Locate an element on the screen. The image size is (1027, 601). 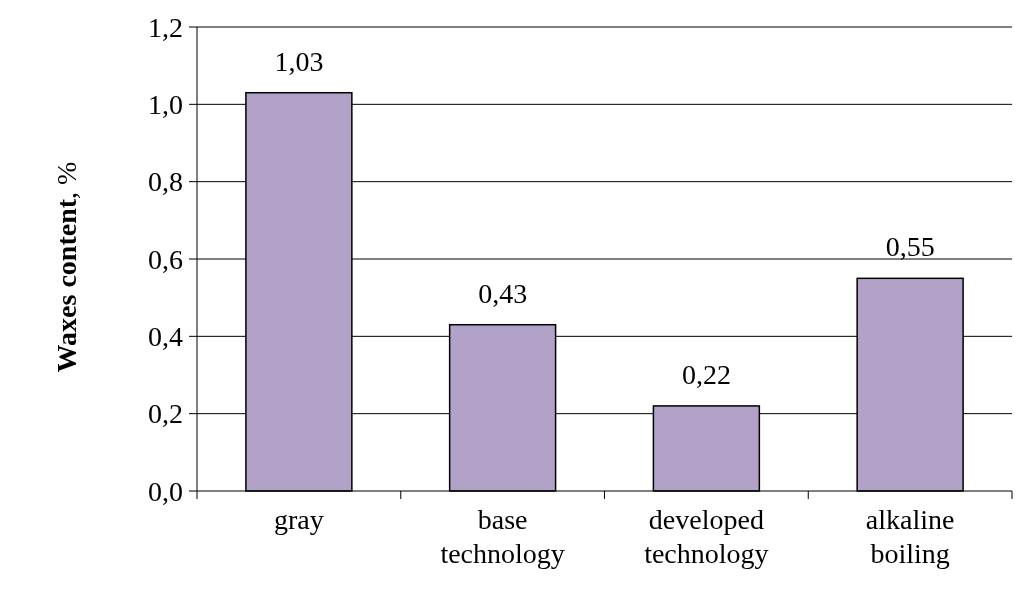
y-tick-label: 1,2 is located at coordinates (165, 27).